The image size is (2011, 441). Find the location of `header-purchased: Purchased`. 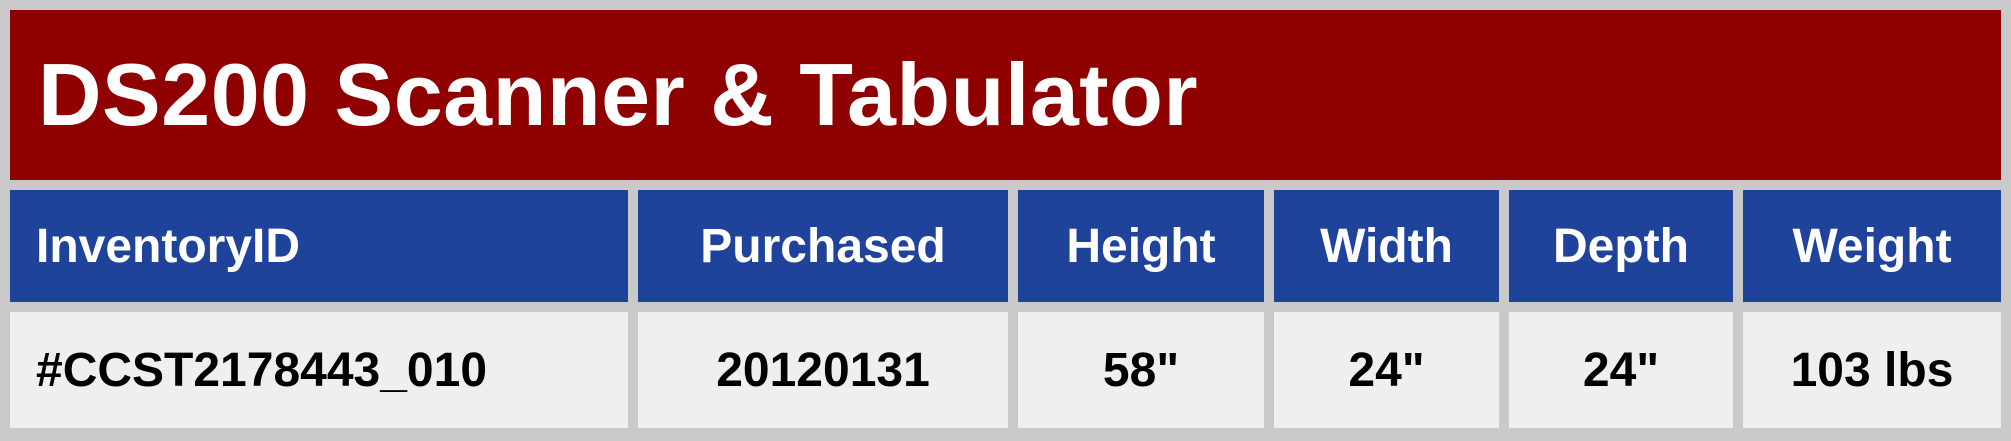

header-purchased: Purchased is located at coordinates (823, 246).